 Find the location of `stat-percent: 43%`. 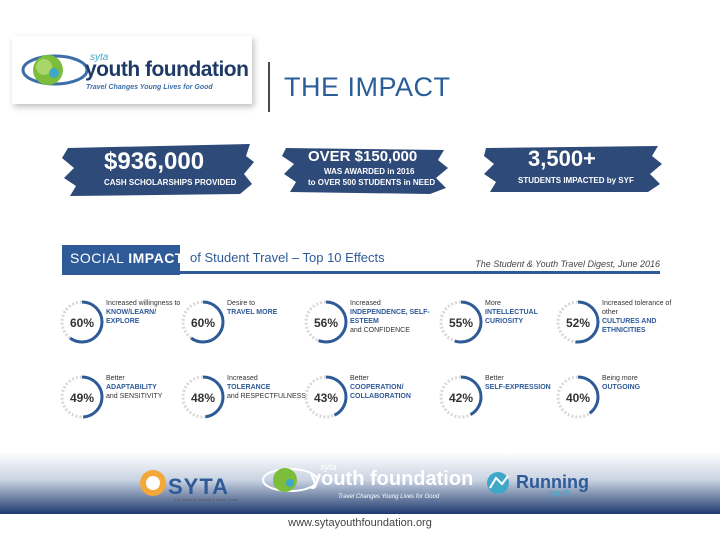

stat-percent: 43% is located at coordinates (326, 398).